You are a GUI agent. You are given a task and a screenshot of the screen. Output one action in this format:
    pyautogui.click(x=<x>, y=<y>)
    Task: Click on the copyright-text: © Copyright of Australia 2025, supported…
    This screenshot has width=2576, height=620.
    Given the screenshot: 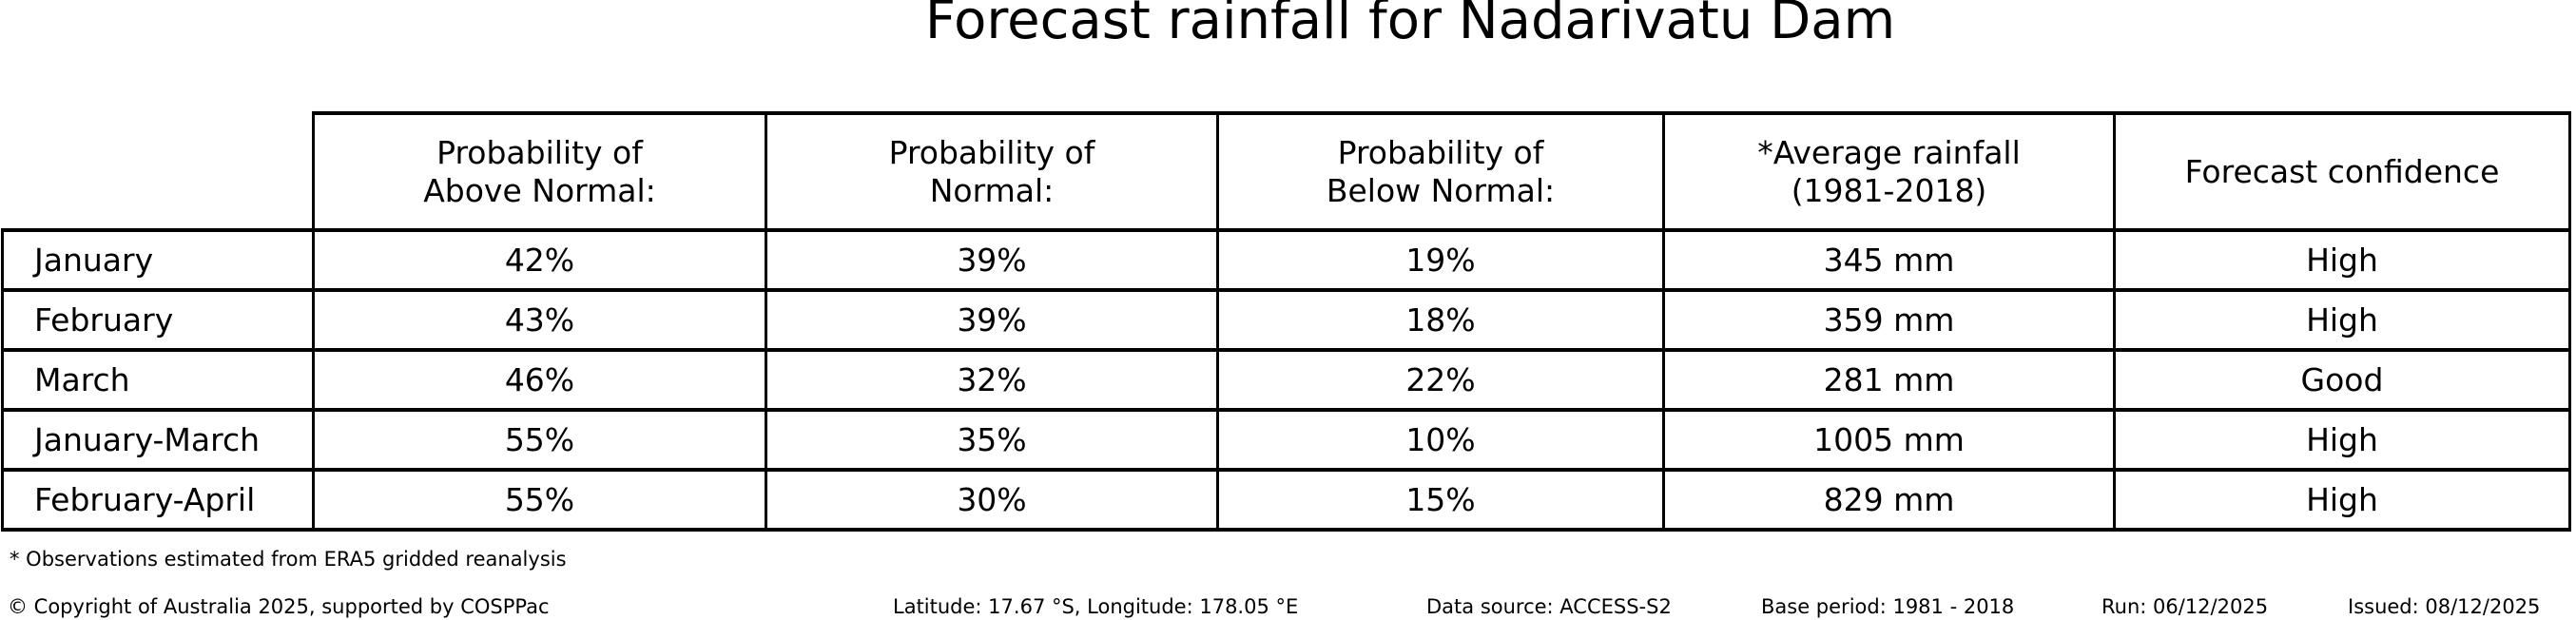 What is the action you would take?
    pyautogui.click(x=279, y=606)
    